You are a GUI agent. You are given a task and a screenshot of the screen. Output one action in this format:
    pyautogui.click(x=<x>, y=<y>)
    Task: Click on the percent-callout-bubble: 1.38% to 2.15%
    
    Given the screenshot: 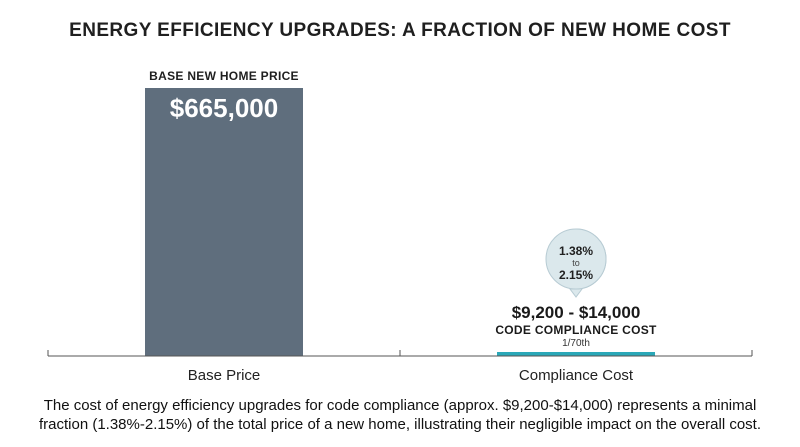 What is the action you would take?
    pyautogui.click(x=576, y=263)
    